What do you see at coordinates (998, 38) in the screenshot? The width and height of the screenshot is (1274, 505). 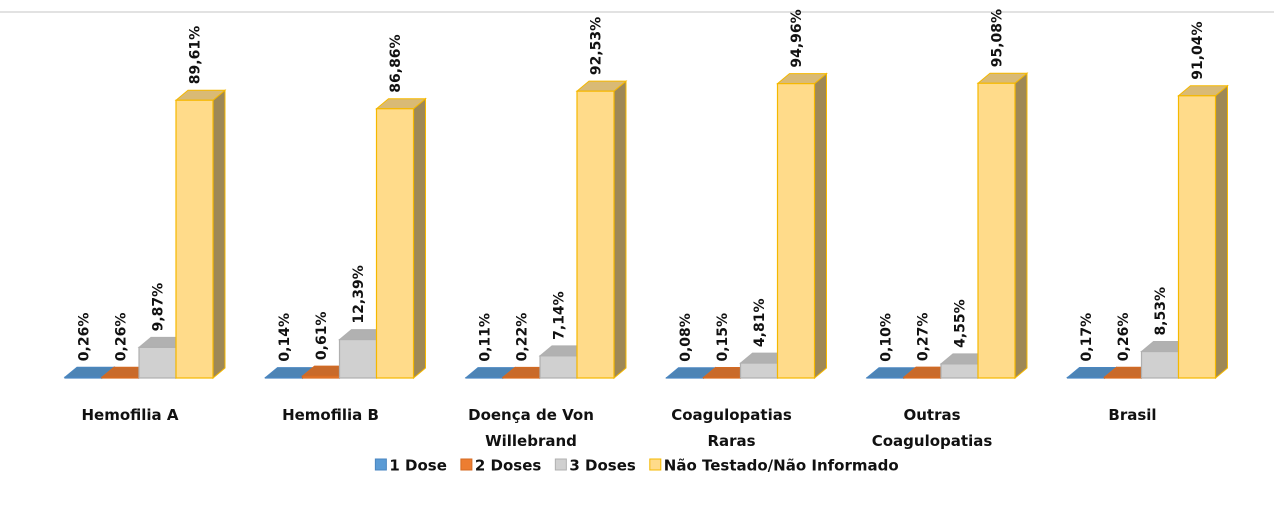 I see `data-label: 95,08%` at bounding box center [998, 38].